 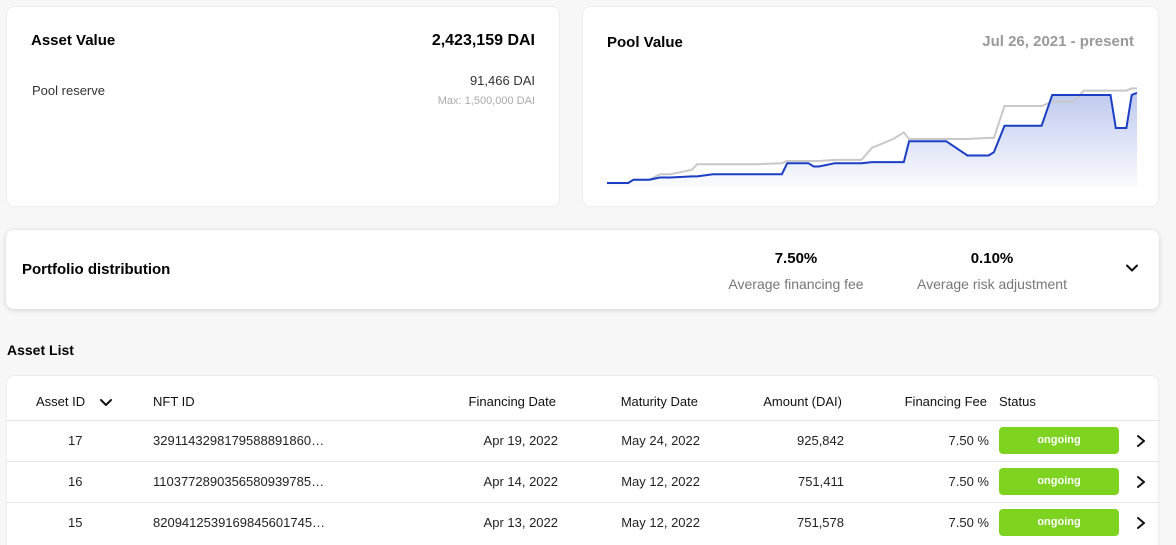 I want to click on chart-area-fill, so click(x=872, y=139).